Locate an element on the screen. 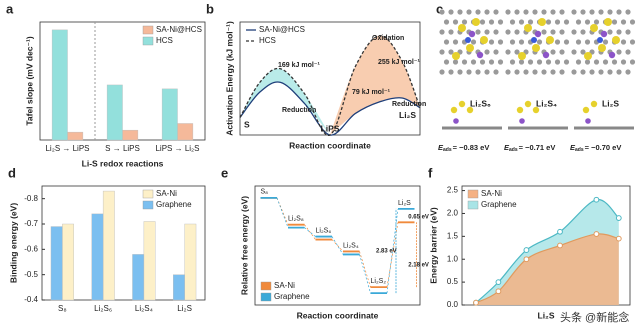  legend-label: SA-Ni is located at coordinates (166, 193).